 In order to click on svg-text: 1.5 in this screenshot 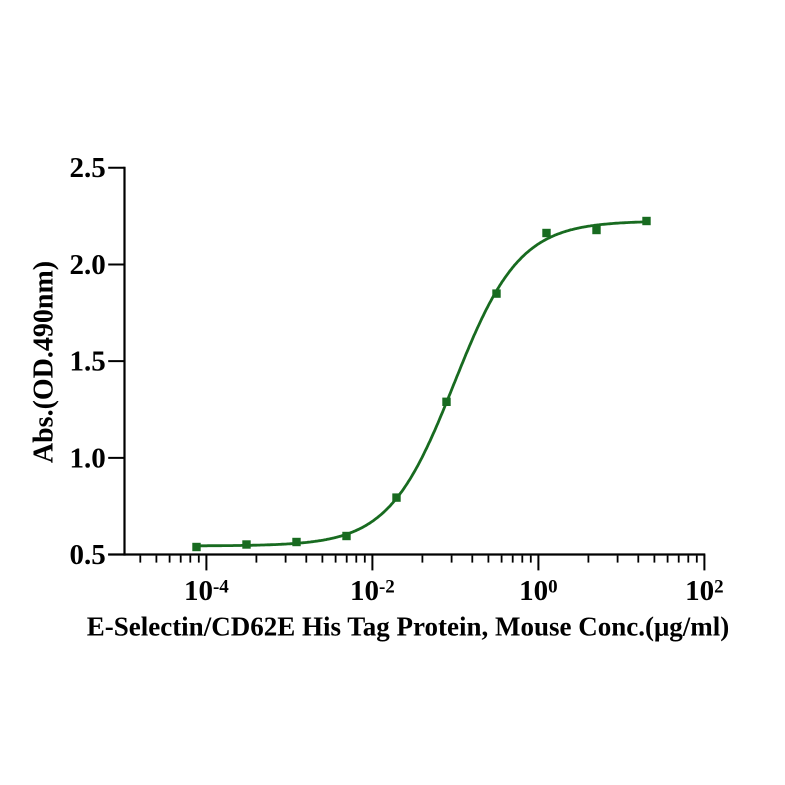, I will do `click(88, 362)`.